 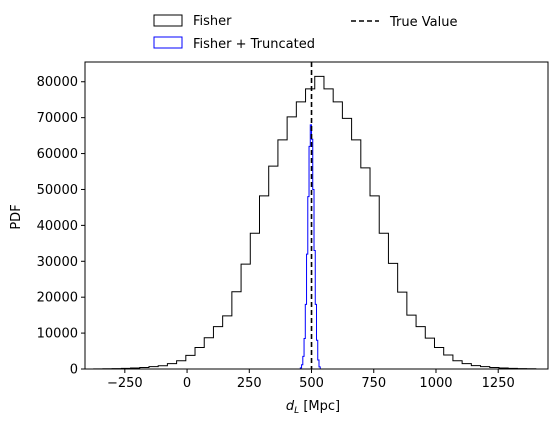 What do you see at coordinates (168, 42) in the screenshot?
I see `legend-fisher-truncated-swatch` at bounding box center [168, 42].